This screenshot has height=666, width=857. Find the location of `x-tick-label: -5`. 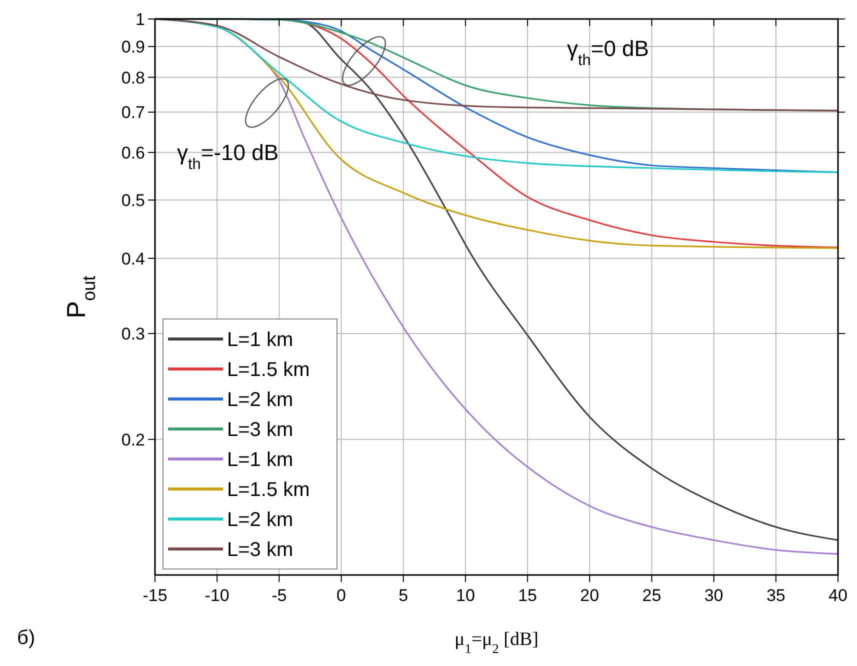

x-tick-label: -5 is located at coordinates (279, 595).